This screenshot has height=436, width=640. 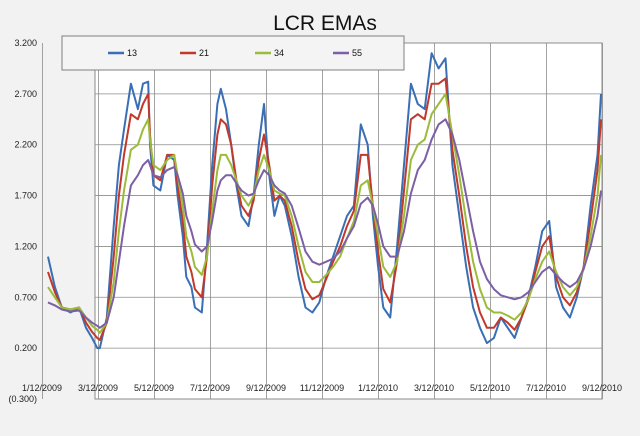 What do you see at coordinates (602, 388) in the screenshot?
I see `x-tick-label: 9/12/2010` at bounding box center [602, 388].